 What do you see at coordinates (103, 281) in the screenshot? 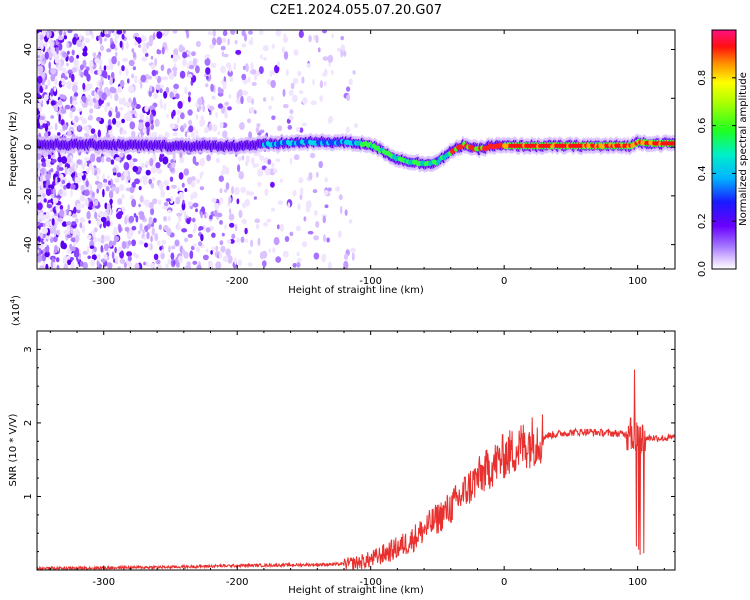
I see `spectrogram-x-tick-label: -300` at bounding box center [103, 281].